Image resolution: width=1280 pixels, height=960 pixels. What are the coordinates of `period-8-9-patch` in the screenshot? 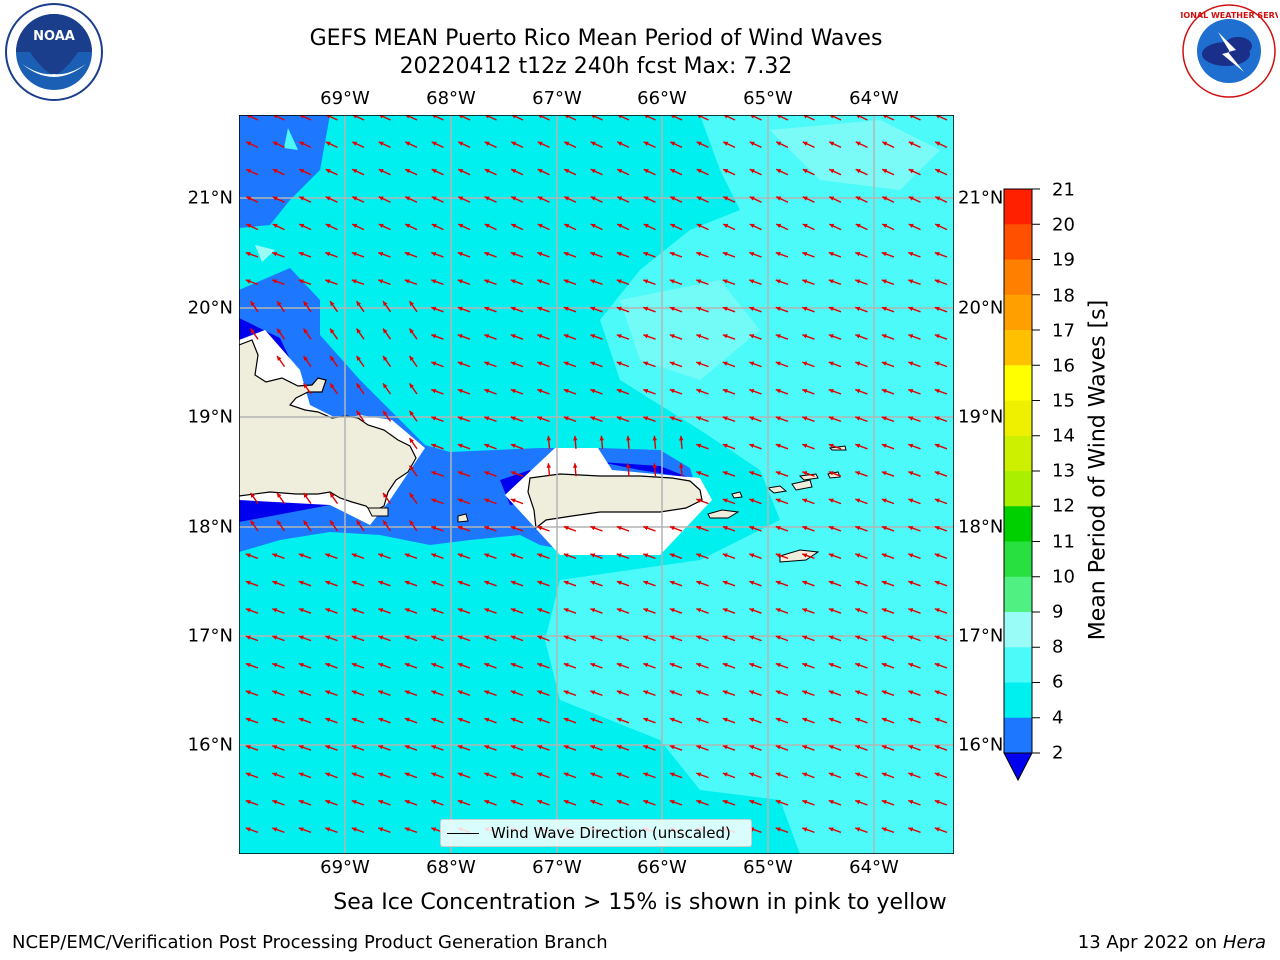 It's located at (265, 253).